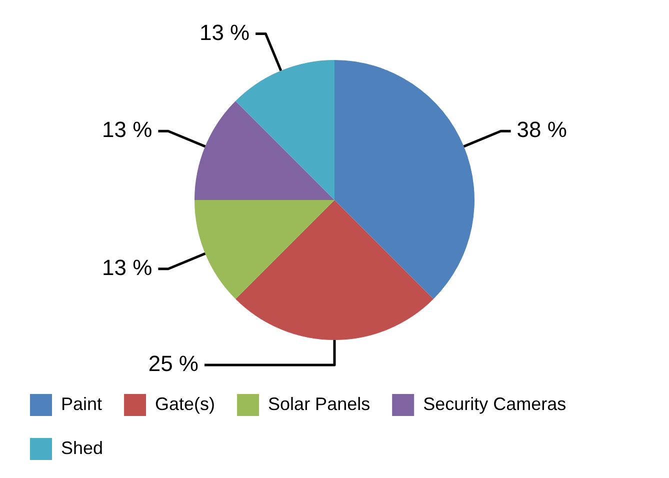  Describe the element at coordinates (82, 448) in the screenshot. I see `legend-label: Shed` at that location.